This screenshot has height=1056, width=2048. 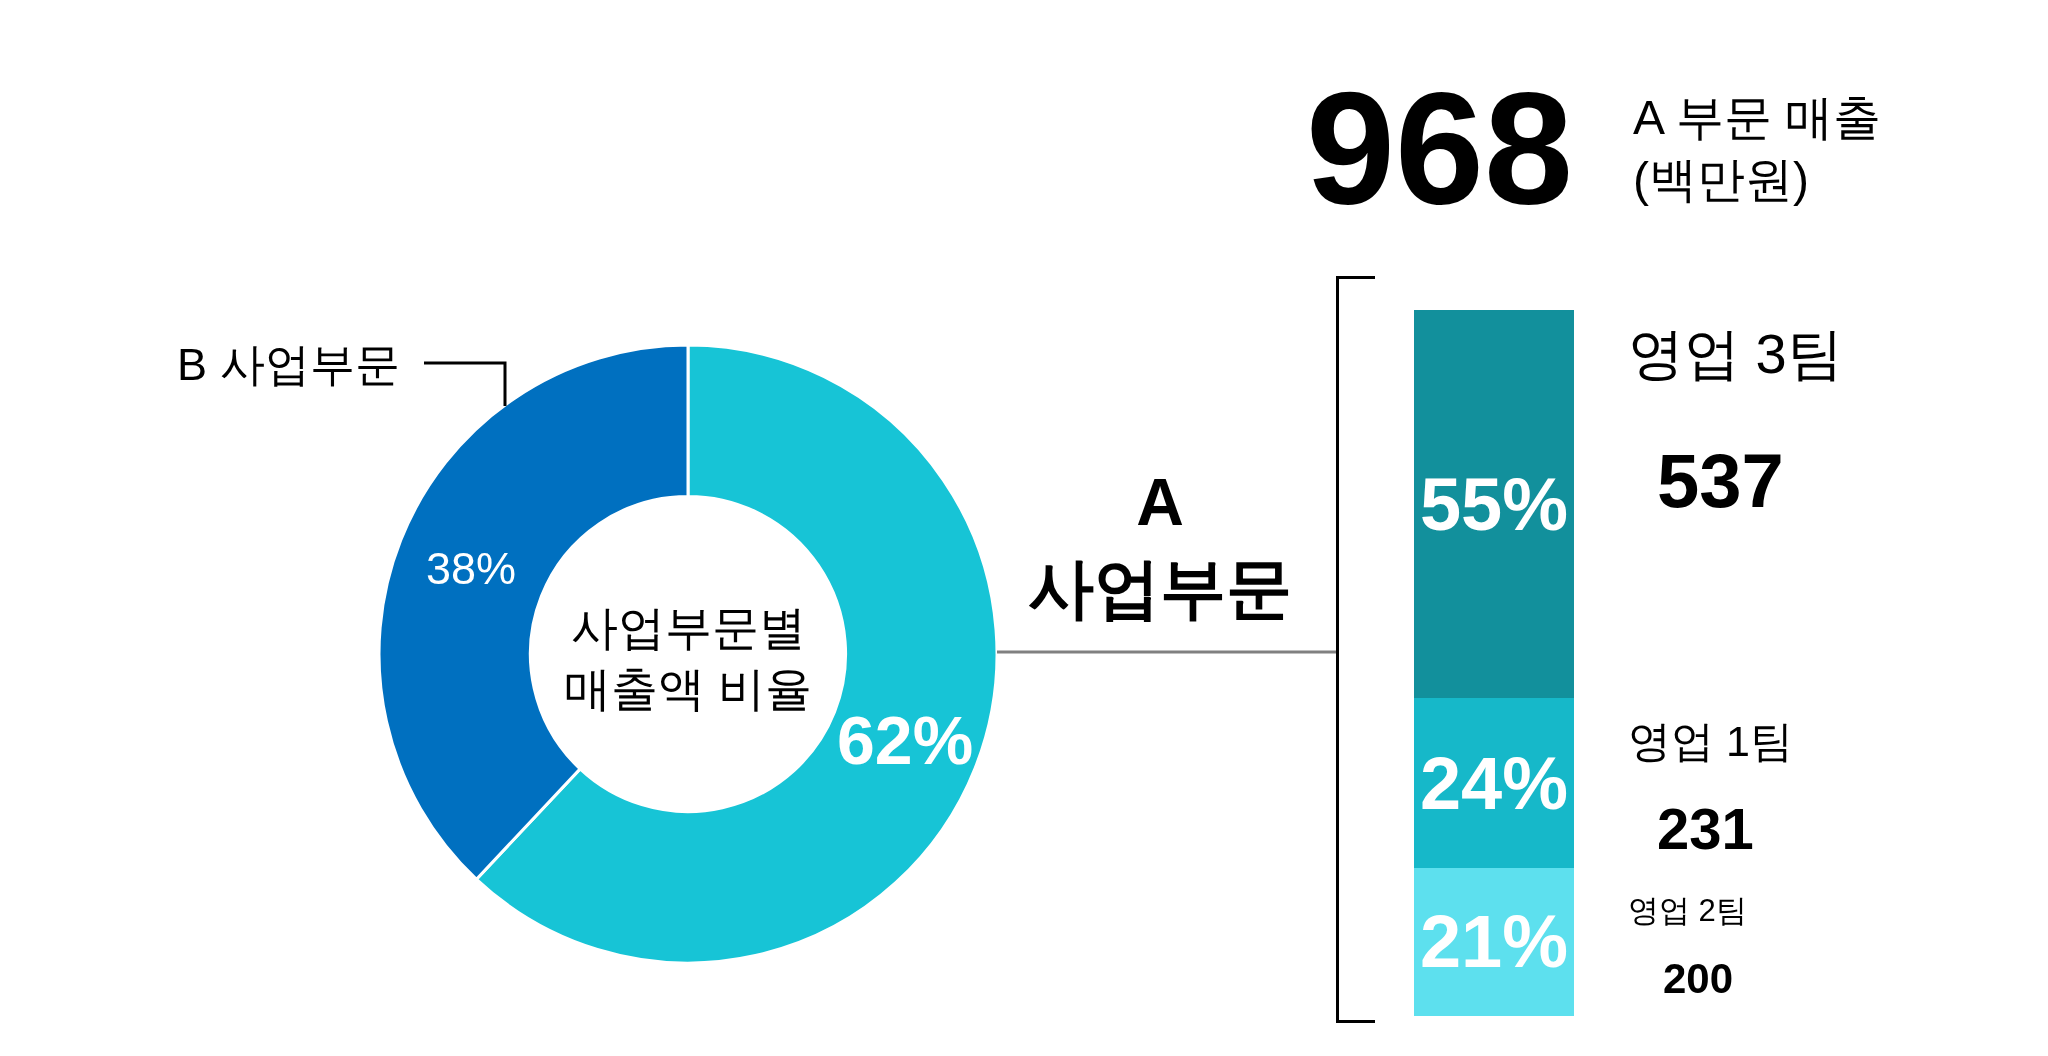 I want to click on text: 사업부문별 매출액 비율, so click(x=688, y=658).